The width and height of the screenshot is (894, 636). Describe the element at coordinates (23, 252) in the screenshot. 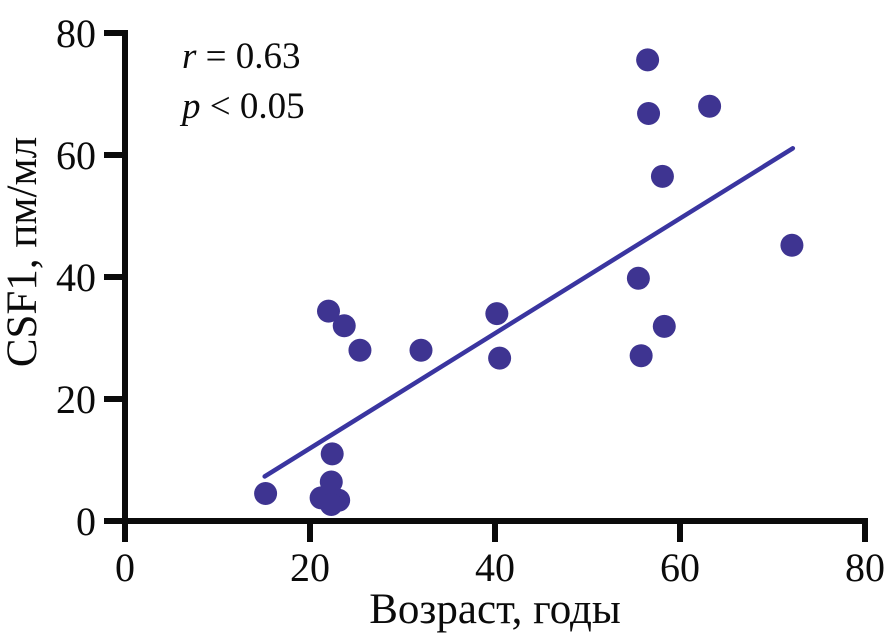

I see `y-axis-label: CSF1, пм/мл` at that location.